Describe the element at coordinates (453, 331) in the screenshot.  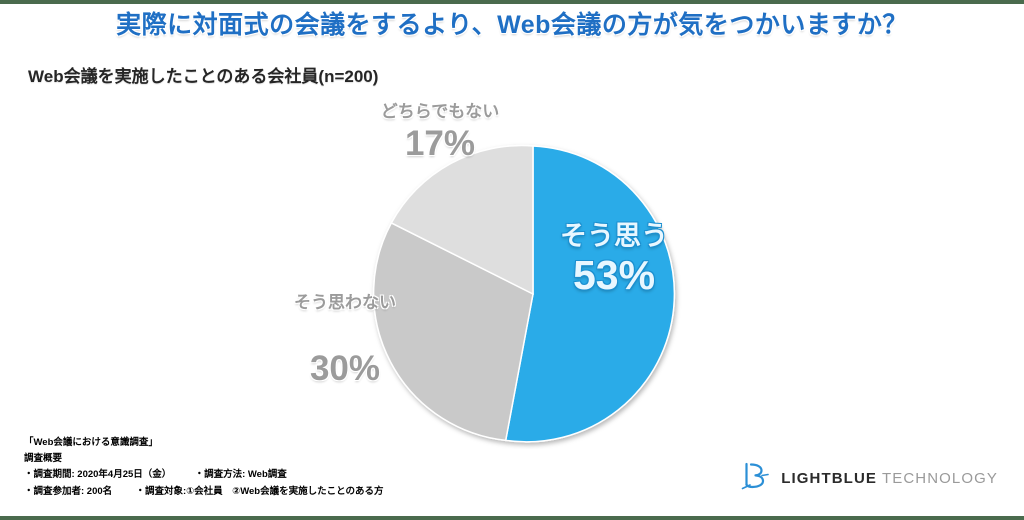
I see `pie-slice-disagree` at that location.